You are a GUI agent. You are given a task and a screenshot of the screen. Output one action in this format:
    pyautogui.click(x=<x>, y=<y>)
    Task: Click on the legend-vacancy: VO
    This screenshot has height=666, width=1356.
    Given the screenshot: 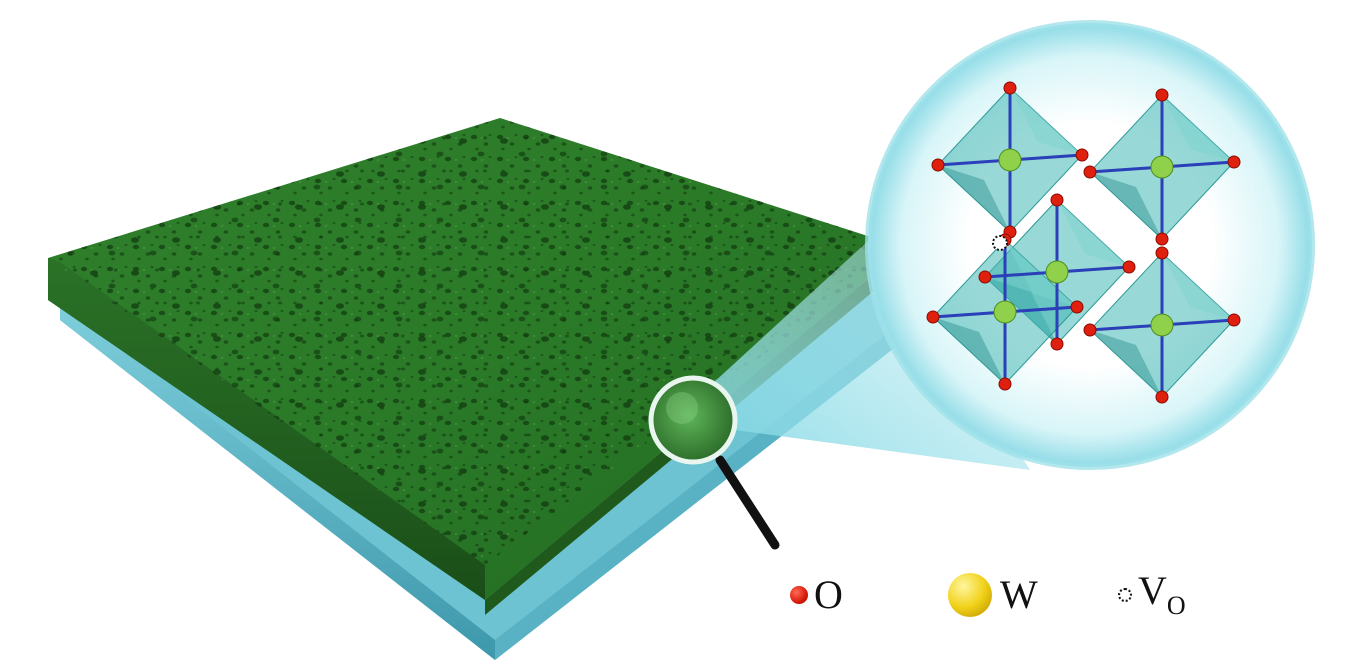 What is the action you would take?
    pyautogui.click(x=1152, y=595)
    